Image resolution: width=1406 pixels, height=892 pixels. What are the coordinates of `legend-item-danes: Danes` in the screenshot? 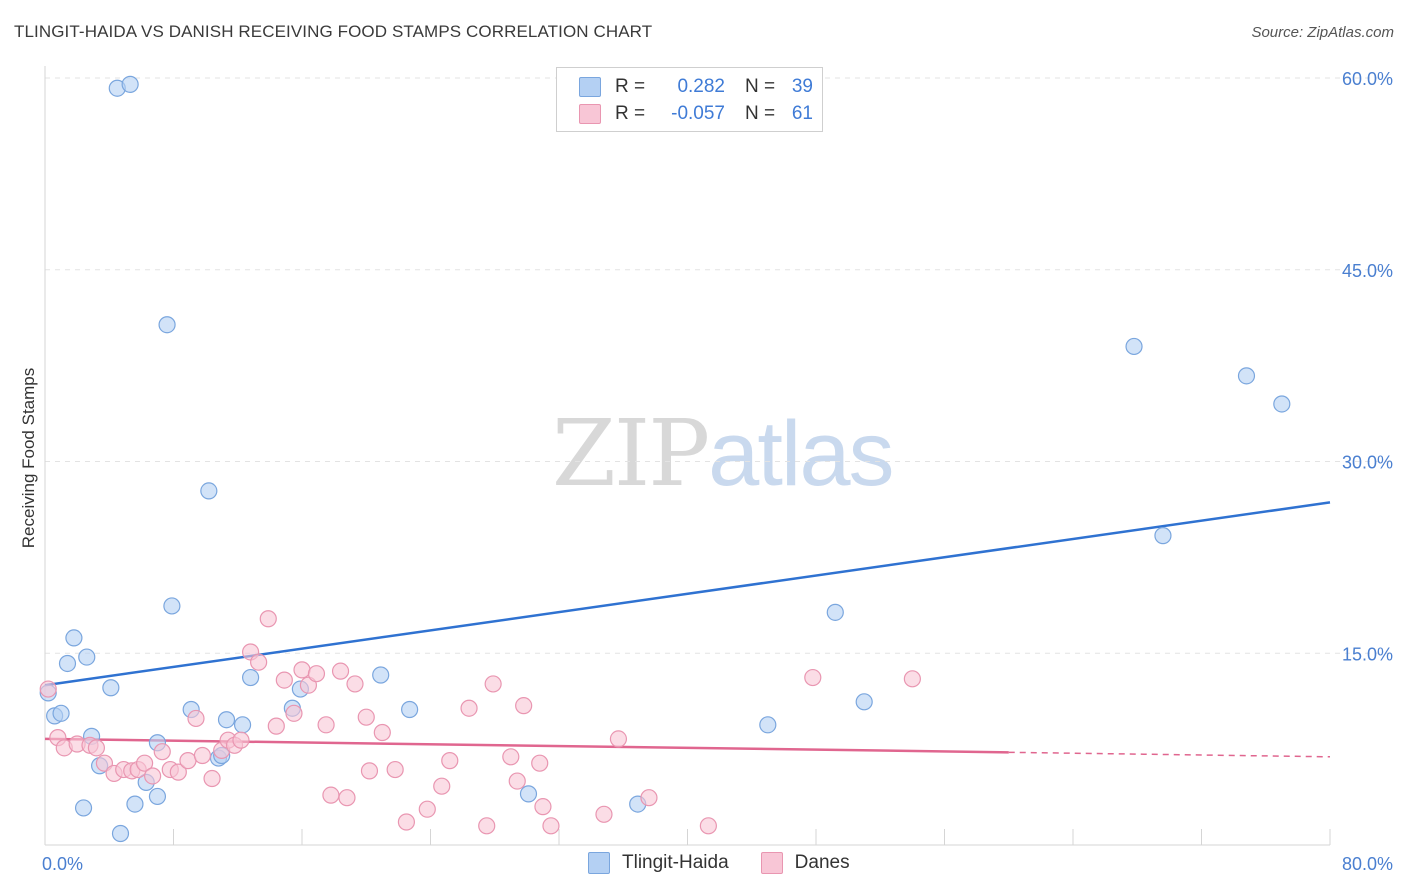 It's located at (805, 863).